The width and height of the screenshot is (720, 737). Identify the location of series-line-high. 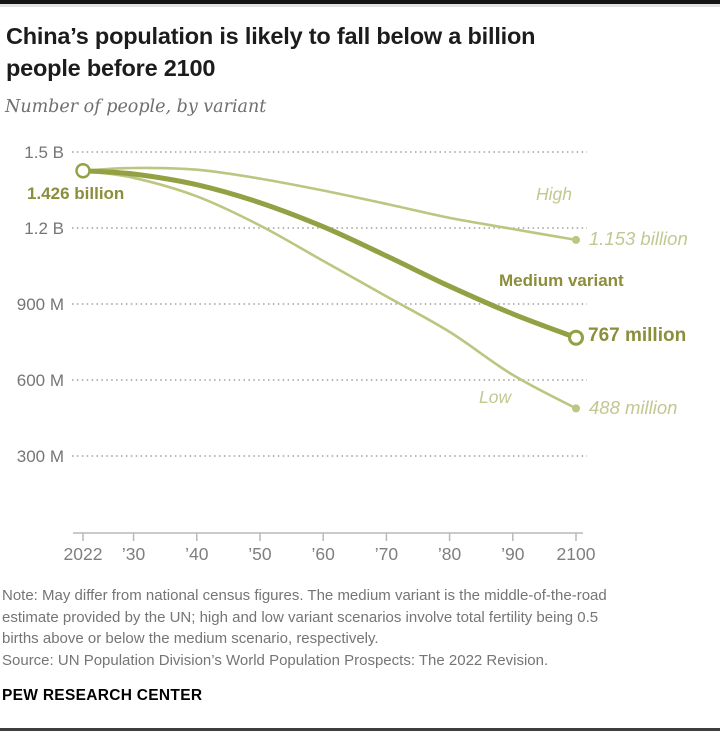
(329, 204).